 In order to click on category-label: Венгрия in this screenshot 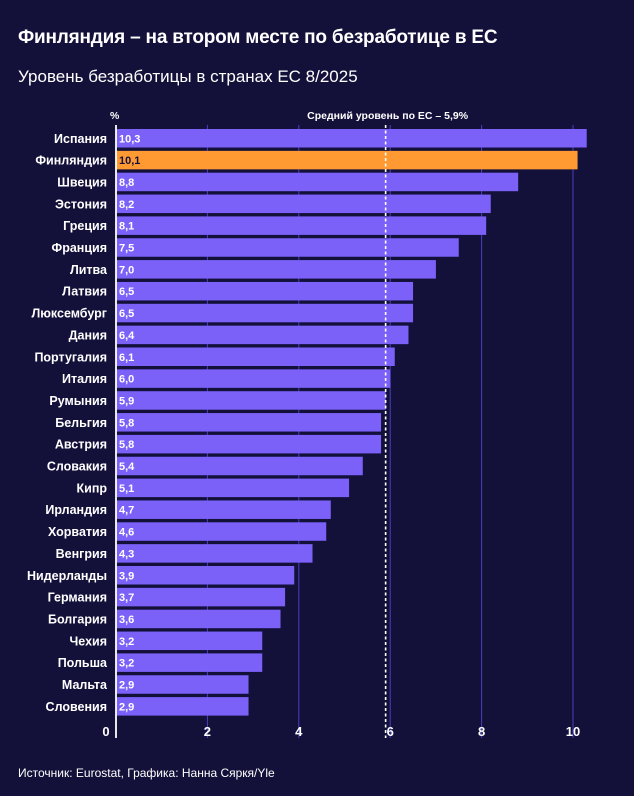, I will do `click(81, 554)`.